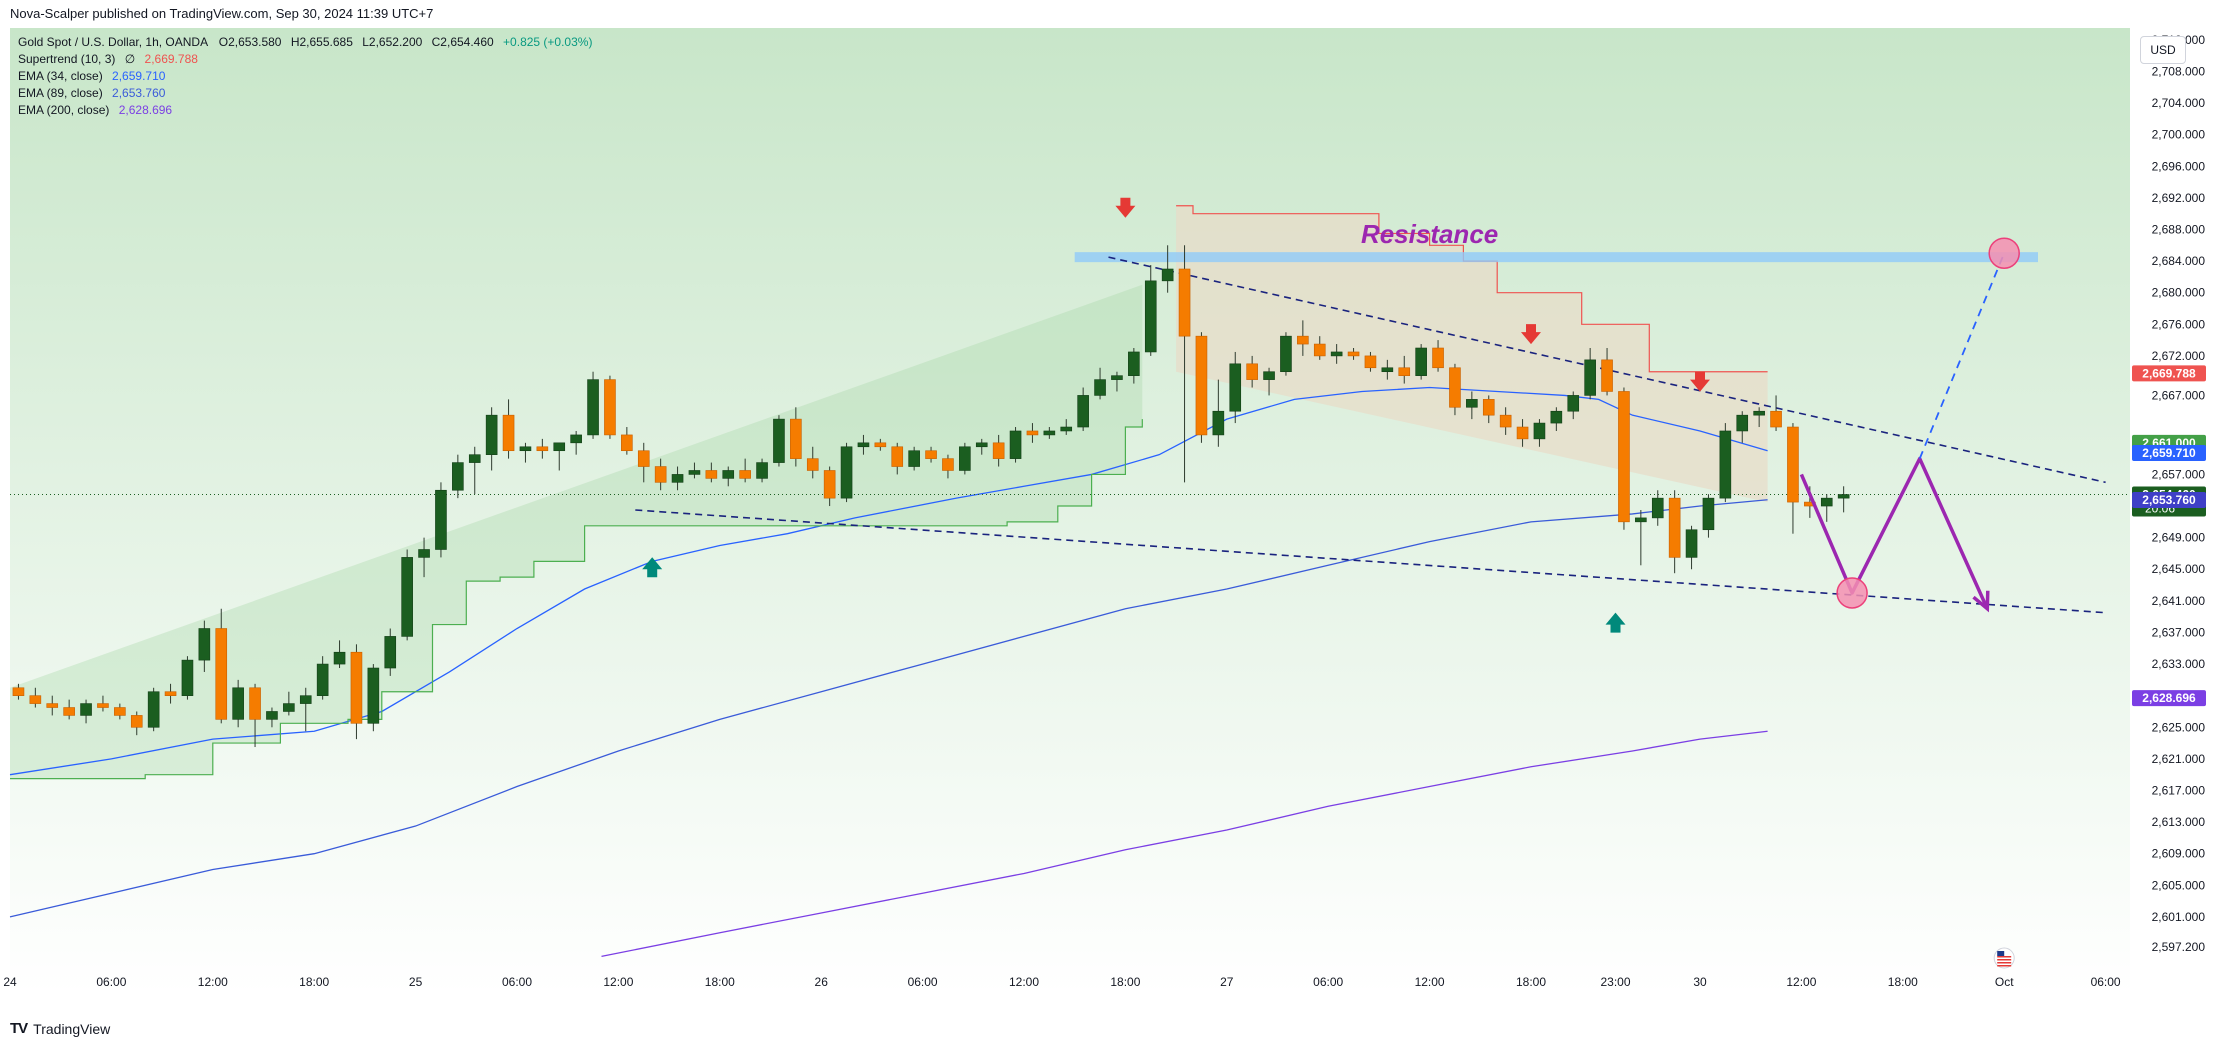  What do you see at coordinates (305, 110) in the screenshot?
I see `legend-ema200-row: EMA (200, close) 2,628.696` at bounding box center [305, 110].